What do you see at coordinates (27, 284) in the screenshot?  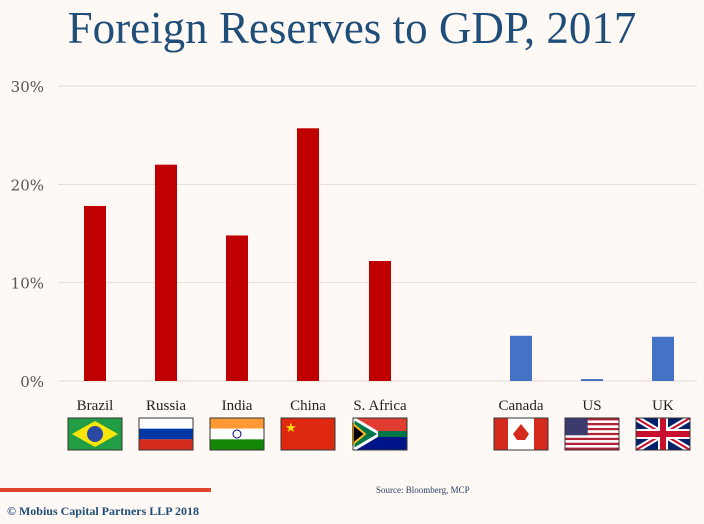 I see `y-tick-label: 10%` at bounding box center [27, 284].